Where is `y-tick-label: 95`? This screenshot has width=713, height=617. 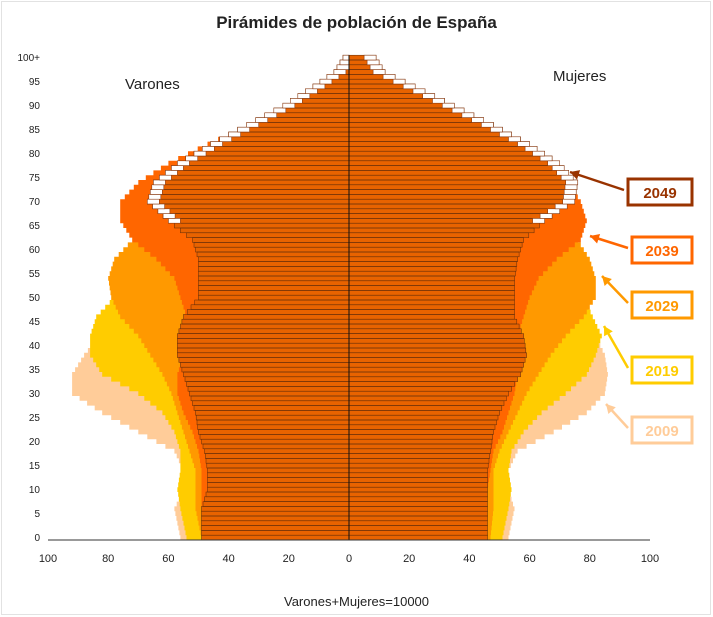 y-tick-label: 95 is located at coordinates (35, 82).